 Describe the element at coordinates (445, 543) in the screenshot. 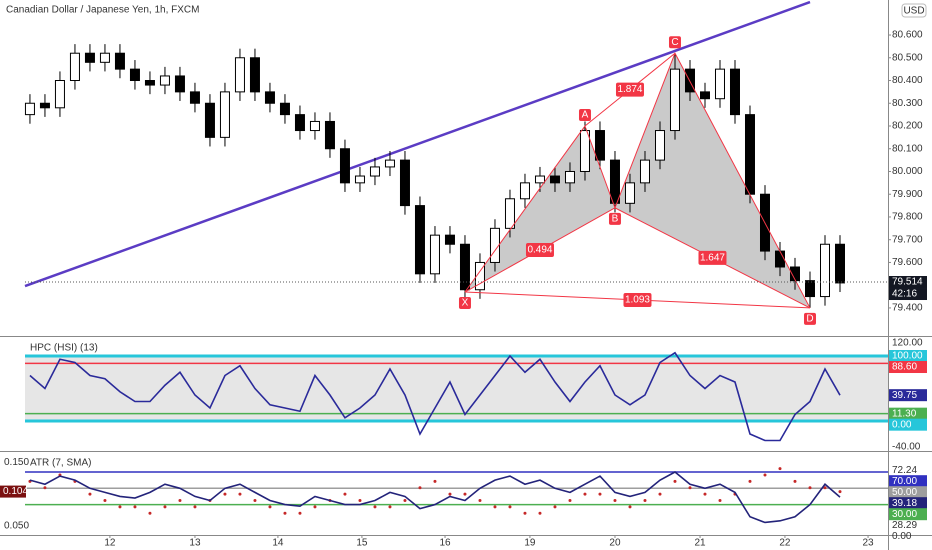

I see `x-tick-label: 16` at that location.